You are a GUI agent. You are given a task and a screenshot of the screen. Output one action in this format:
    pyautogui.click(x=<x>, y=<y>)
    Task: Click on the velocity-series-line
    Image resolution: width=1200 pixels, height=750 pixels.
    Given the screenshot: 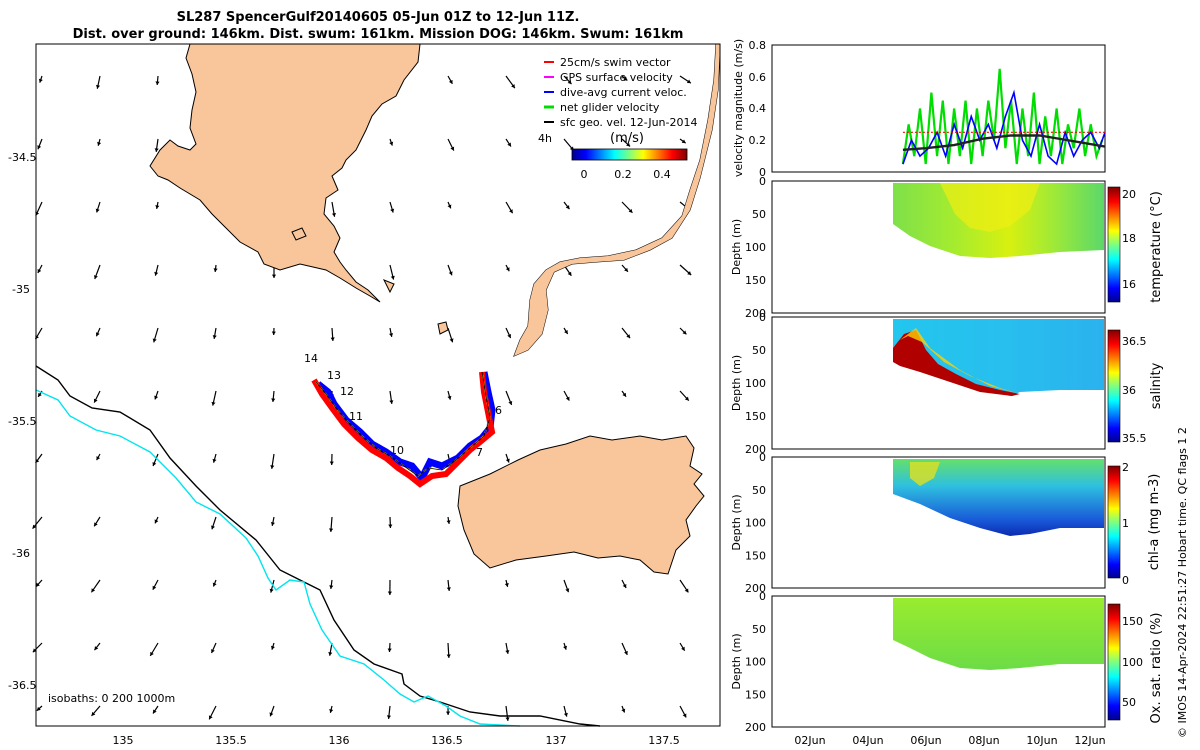 What is the action you would take?
    pyautogui.click(x=1004, y=127)
    